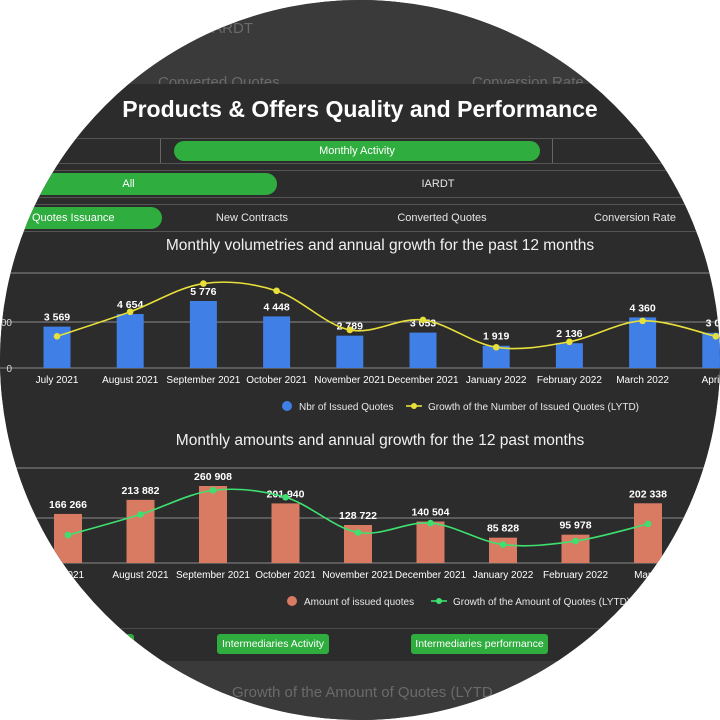  What do you see at coordinates (438, 184) in the screenshot?
I see `tab-iardt: IARDT` at bounding box center [438, 184].